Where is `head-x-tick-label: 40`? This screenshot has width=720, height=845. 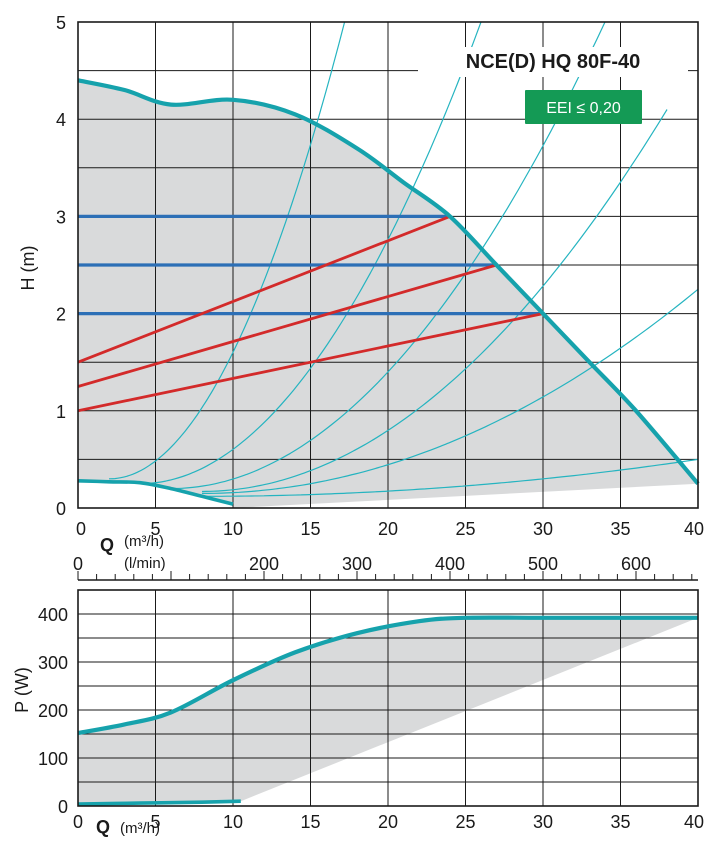 head-x-tick-label: 40 is located at coordinates (694, 529).